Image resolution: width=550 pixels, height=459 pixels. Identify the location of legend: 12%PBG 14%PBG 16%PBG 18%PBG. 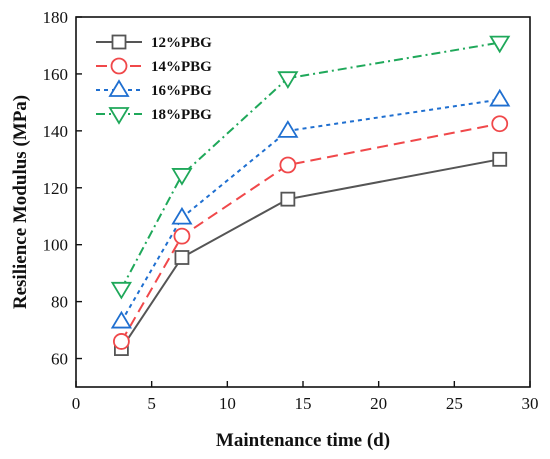
(154, 79).